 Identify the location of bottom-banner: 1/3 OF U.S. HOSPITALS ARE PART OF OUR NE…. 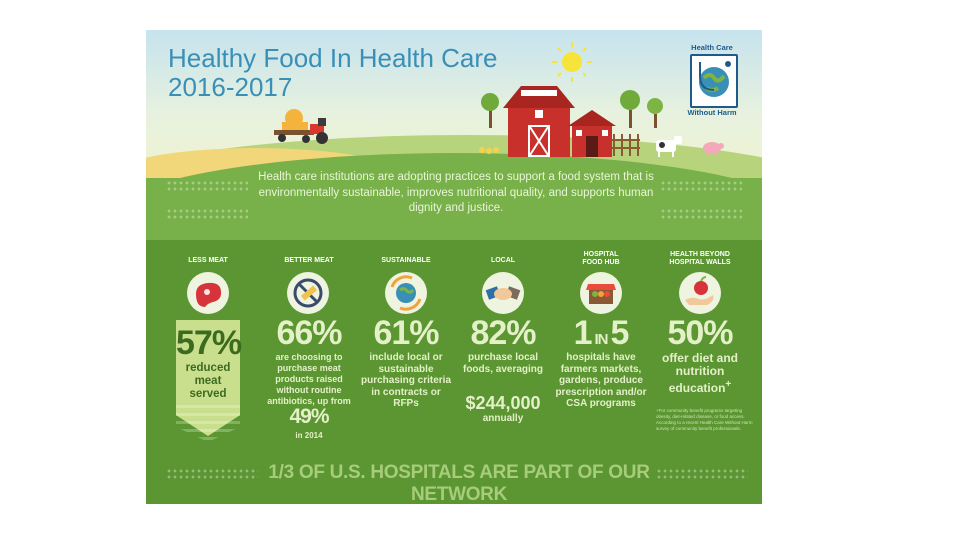
(459, 483).